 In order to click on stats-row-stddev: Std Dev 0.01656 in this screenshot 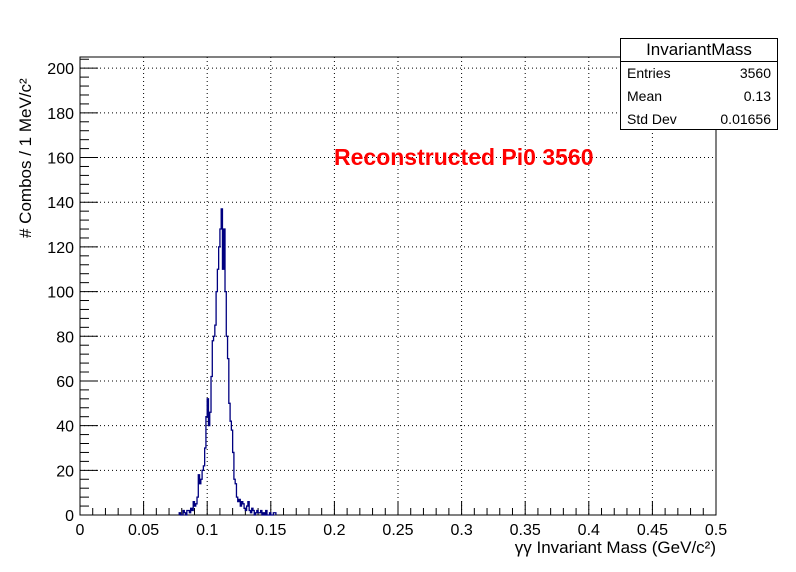, I will do `click(699, 119)`.